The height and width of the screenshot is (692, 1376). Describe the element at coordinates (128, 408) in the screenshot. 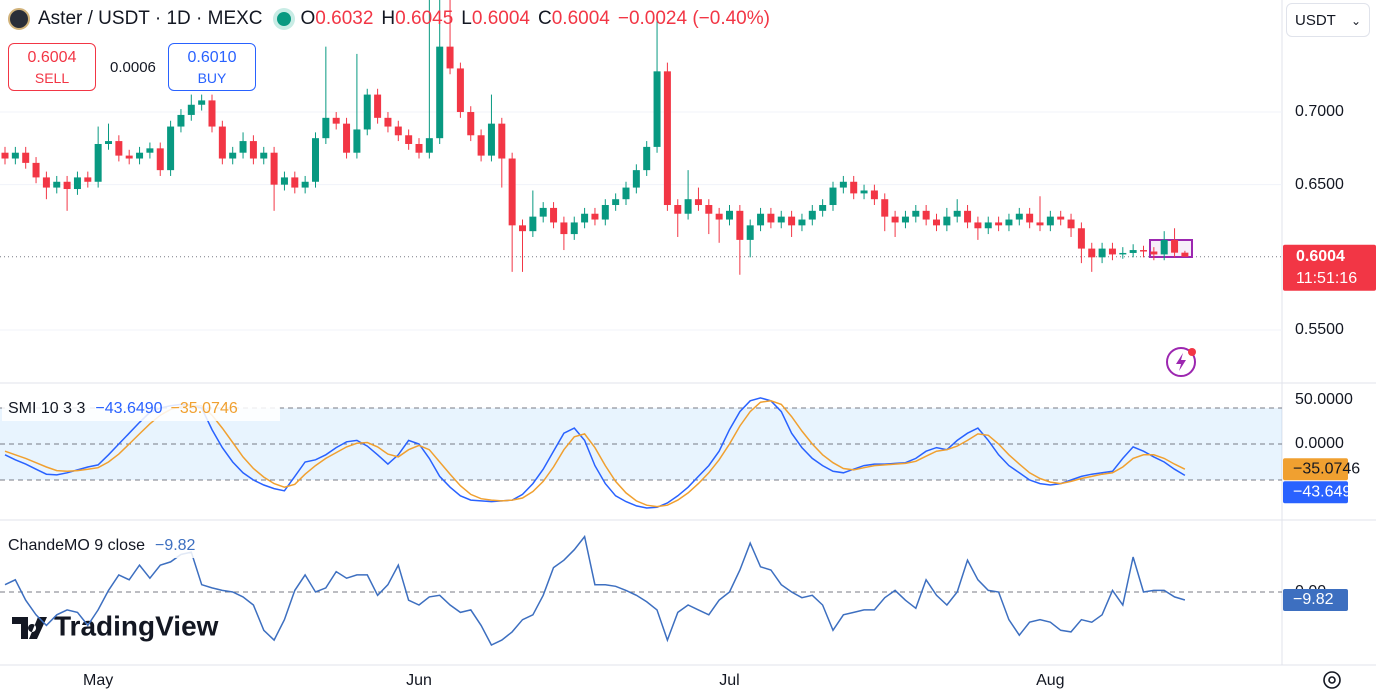

I see `legend-value: −43.6490` at that location.